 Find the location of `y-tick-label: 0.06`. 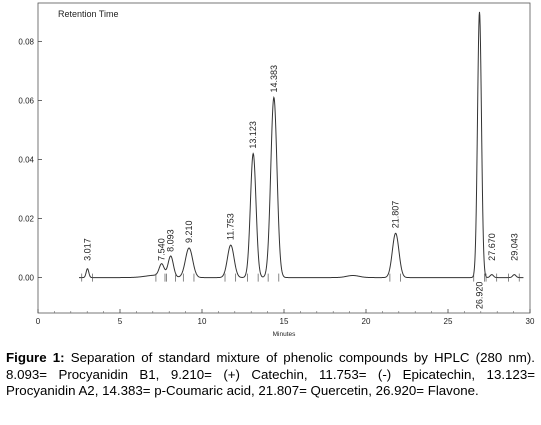

y-tick-label: 0.06 is located at coordinates (26, 100).